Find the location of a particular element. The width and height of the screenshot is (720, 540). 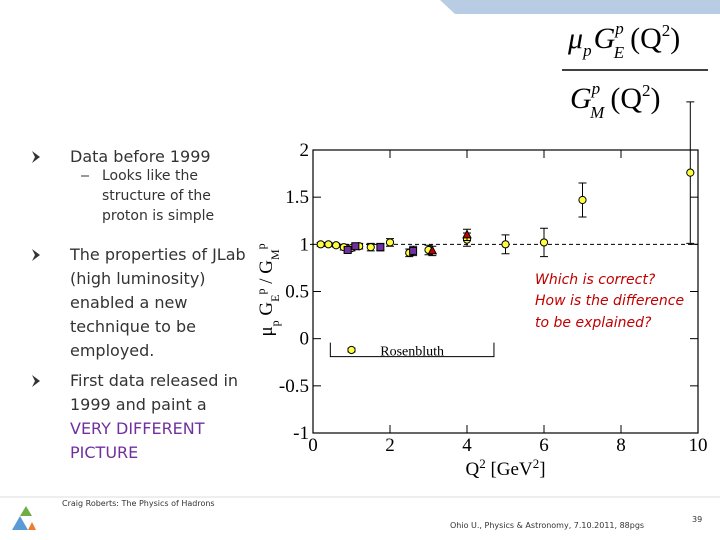

x-axis-label: Q2 [GeV2] is located at coordinates (506, 468).